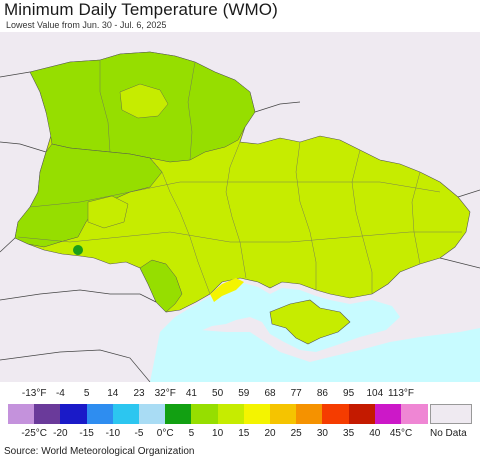 This screenshot has width=480, height=460. Describe the element at coordinates (315, 355) in the screenshot. I see `black-sea-south` at that location.